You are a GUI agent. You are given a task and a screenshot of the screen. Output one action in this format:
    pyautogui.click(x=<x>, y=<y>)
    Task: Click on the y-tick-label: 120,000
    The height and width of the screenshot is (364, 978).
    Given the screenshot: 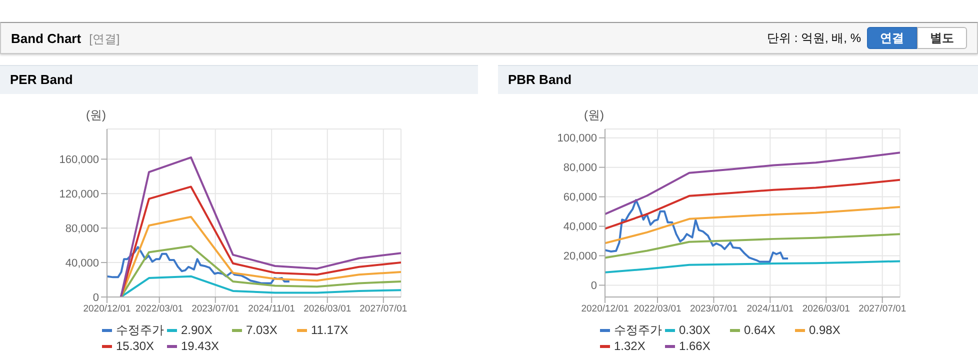 What is the action you would take?
    pyautogui.click(x=79, y=194)
    